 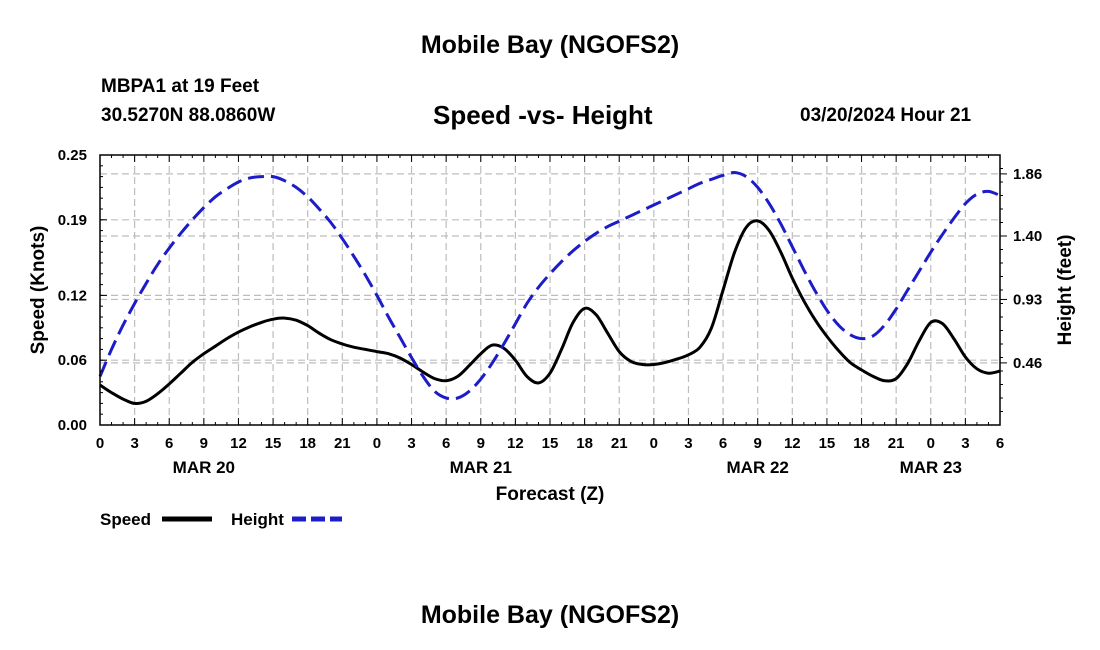 What do you see at coordinates (72, 295) in the screenshot?
I see `y-tick-label: 0.12` at bounding box center [72, 295].